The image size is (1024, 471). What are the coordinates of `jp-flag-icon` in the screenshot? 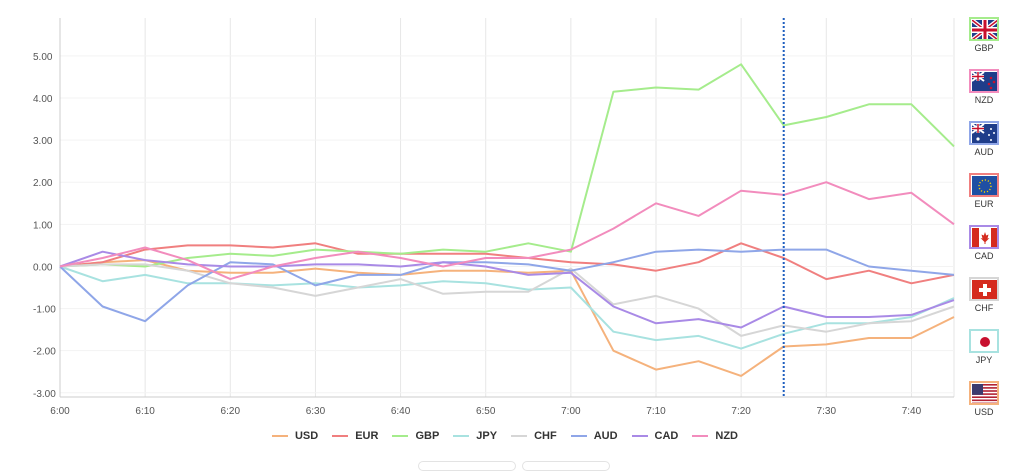 It's located at (984, 341).